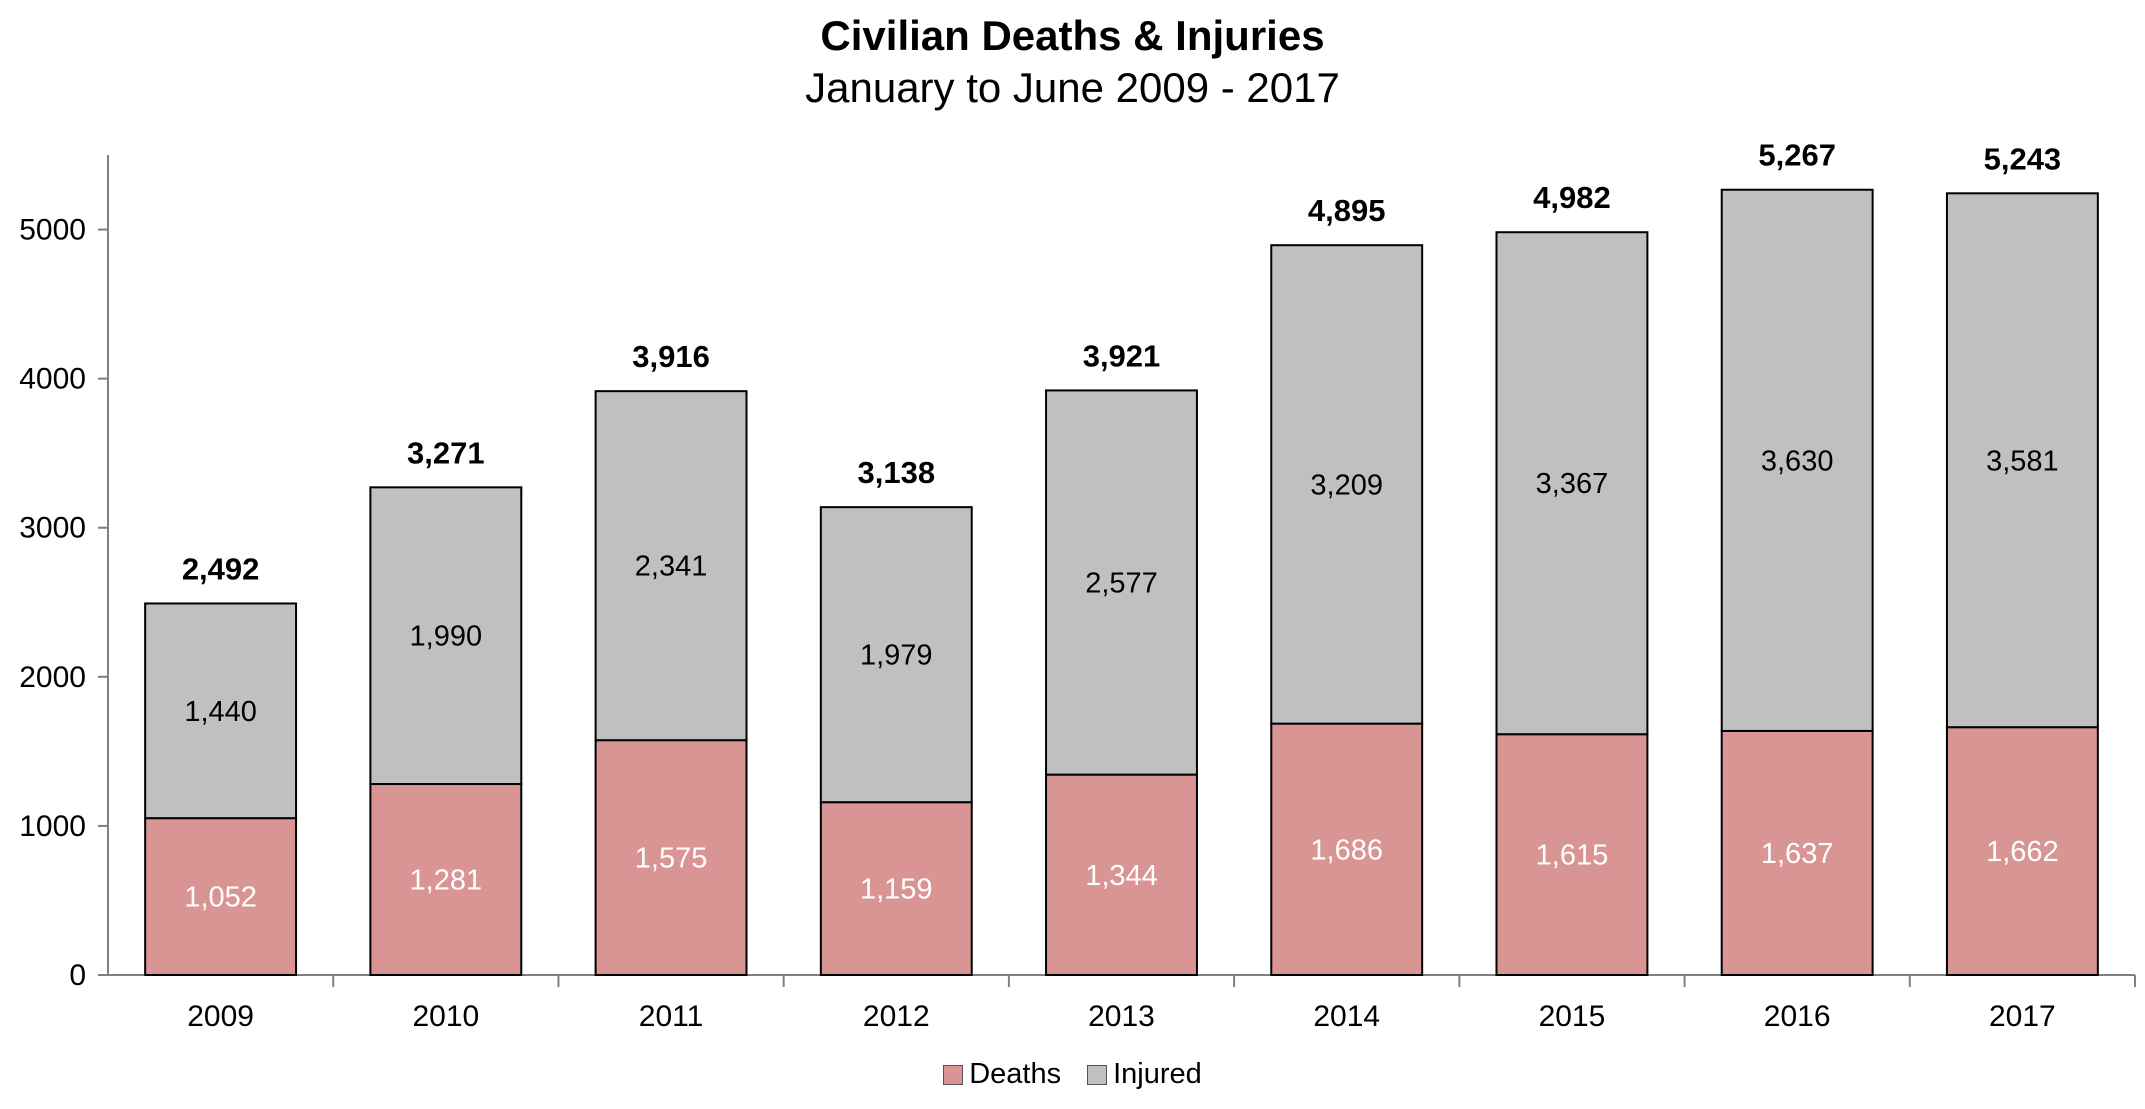  I want to click on data-label-deaths-2010: 1,281, so click(446, 881).